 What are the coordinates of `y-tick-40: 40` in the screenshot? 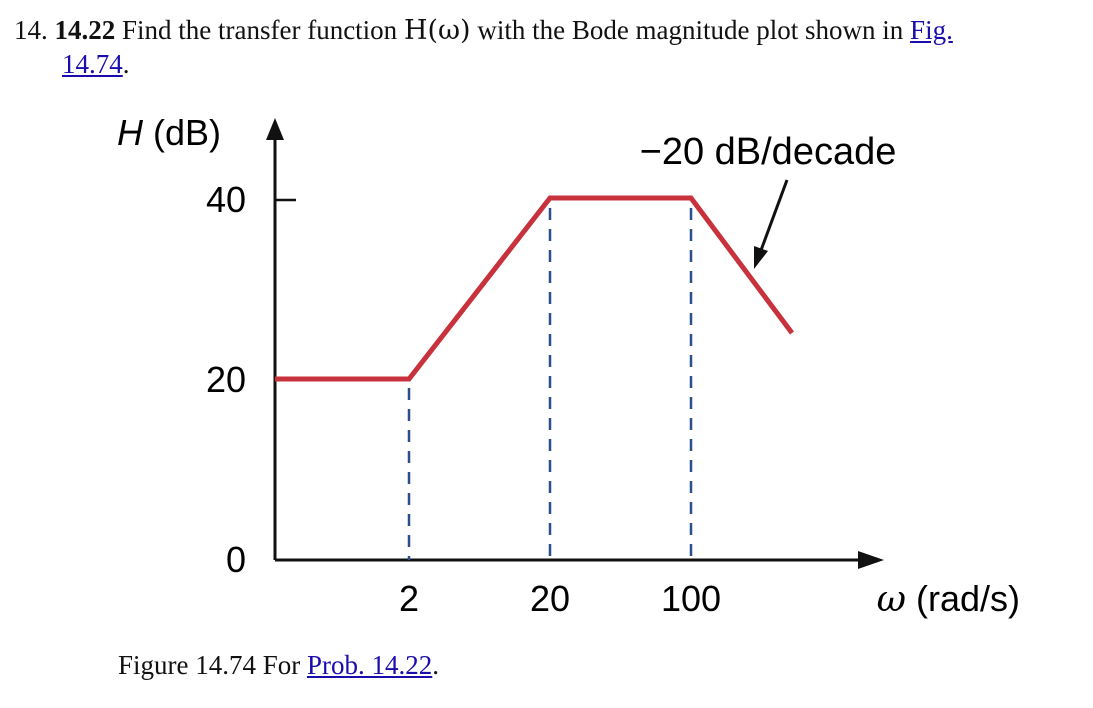 It's located at (226, 199).